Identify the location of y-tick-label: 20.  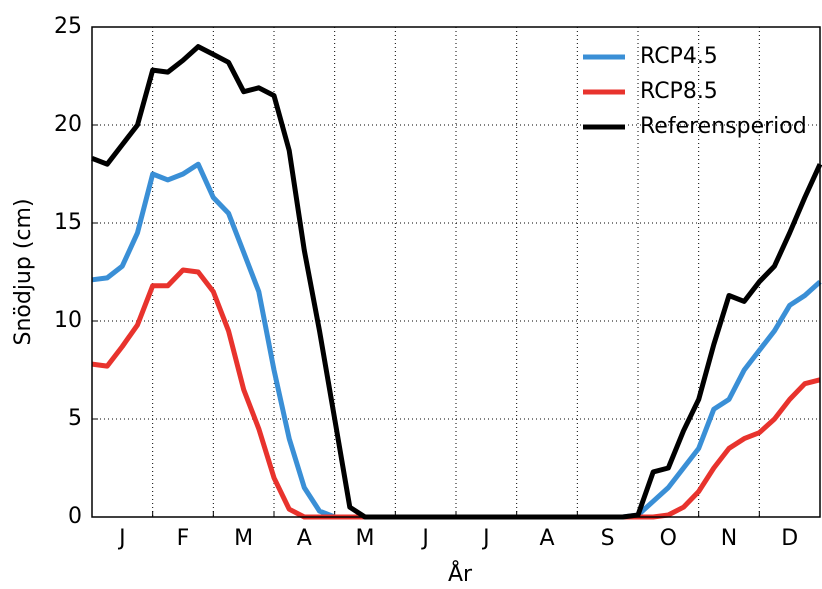
(68, 124).